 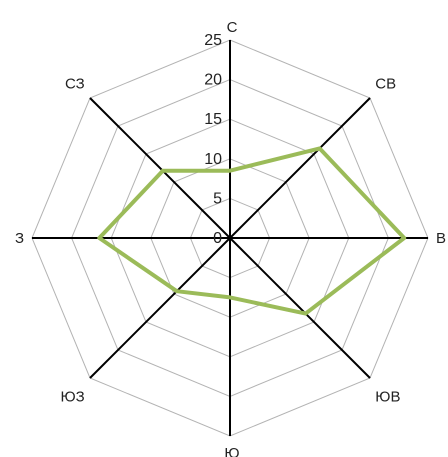 What do you see at coordinates (213, 119) in the screenshot?
I see `tick-label-15: 15` at bounding box center [213, 119].